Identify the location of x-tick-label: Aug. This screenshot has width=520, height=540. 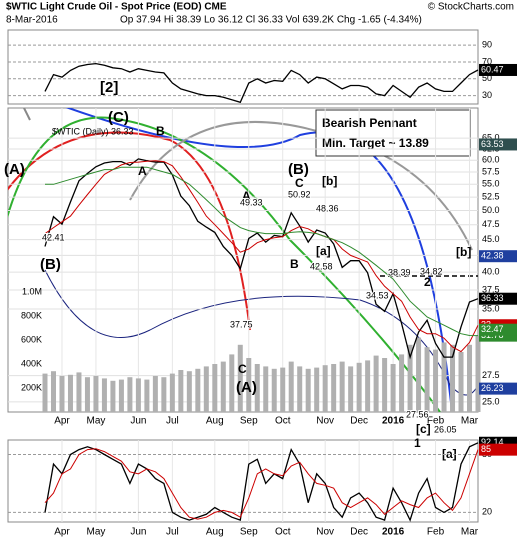
(215, 532).